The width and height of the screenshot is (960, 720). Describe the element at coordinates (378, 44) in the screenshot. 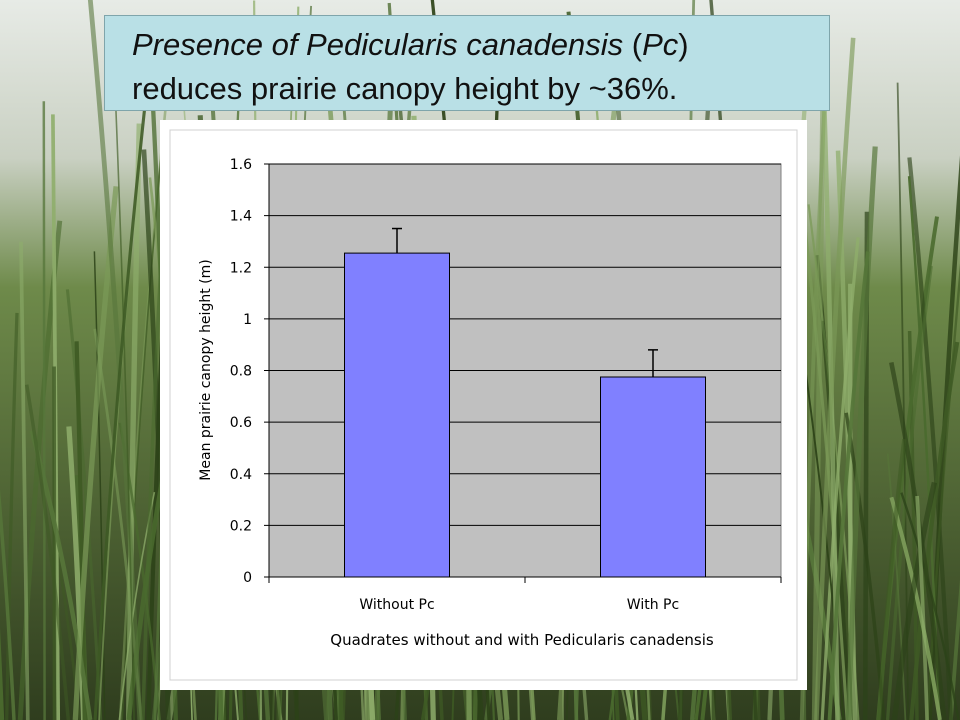

I see `title-species-name: Presence of Pedicularis canadensis` at that location.